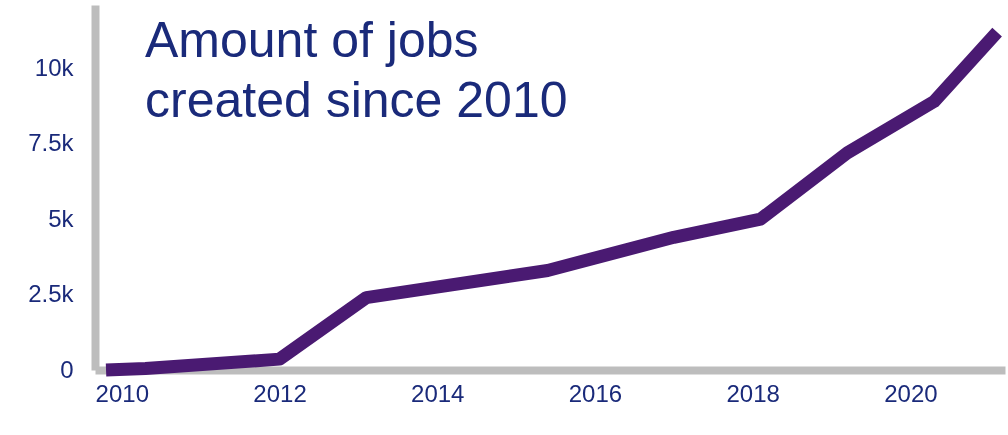  Describe the element at coordinates (438, 393) in the screenshot. I see `x-tick-label: 2014` at that location.